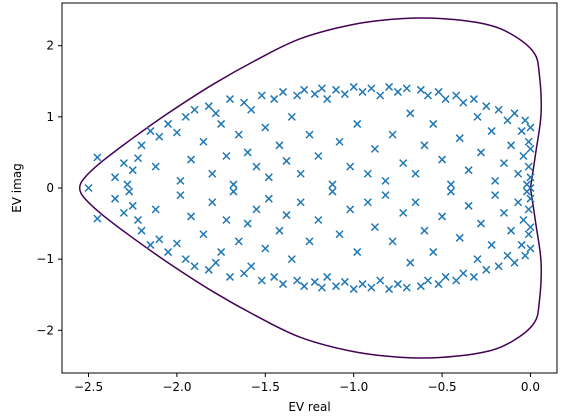 This screenshot has width=562, height=418. Describe the element at coordinates (88, 387) in the screenshot. I see `x-tick-label: −2.5` at that location.